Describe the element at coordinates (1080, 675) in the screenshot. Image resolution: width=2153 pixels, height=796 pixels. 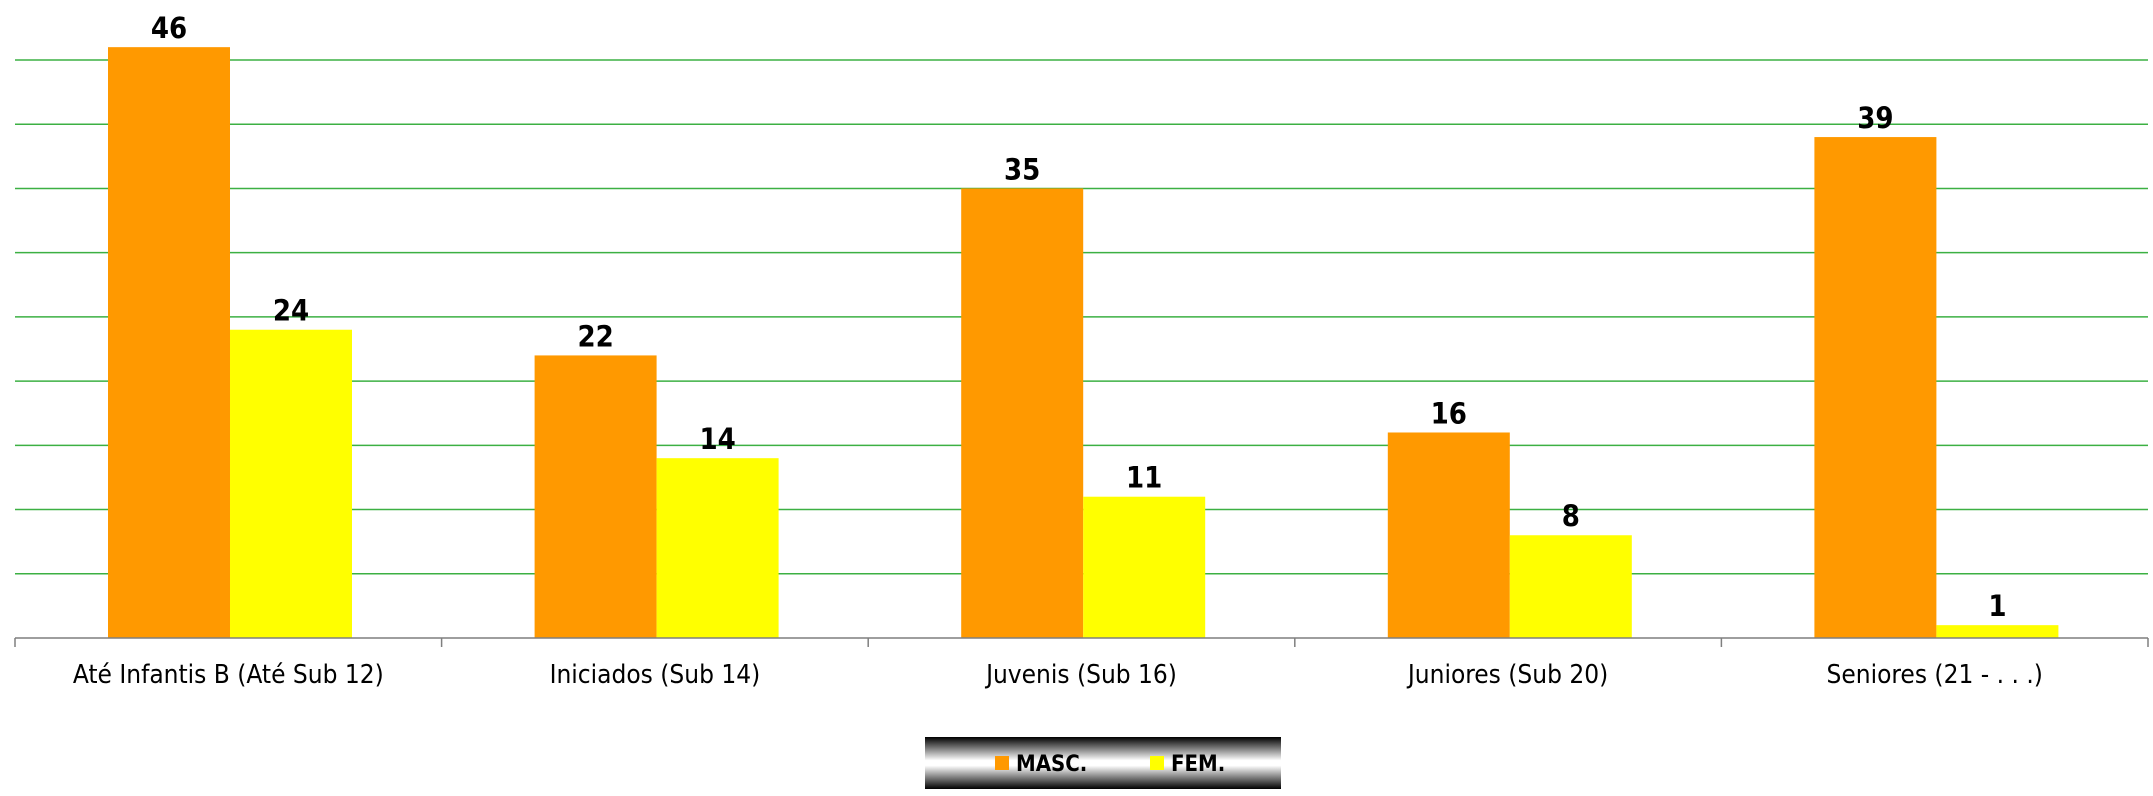
I see `category-label-juvenis-sub-16: Juvenis (Sub 16)` at that location.